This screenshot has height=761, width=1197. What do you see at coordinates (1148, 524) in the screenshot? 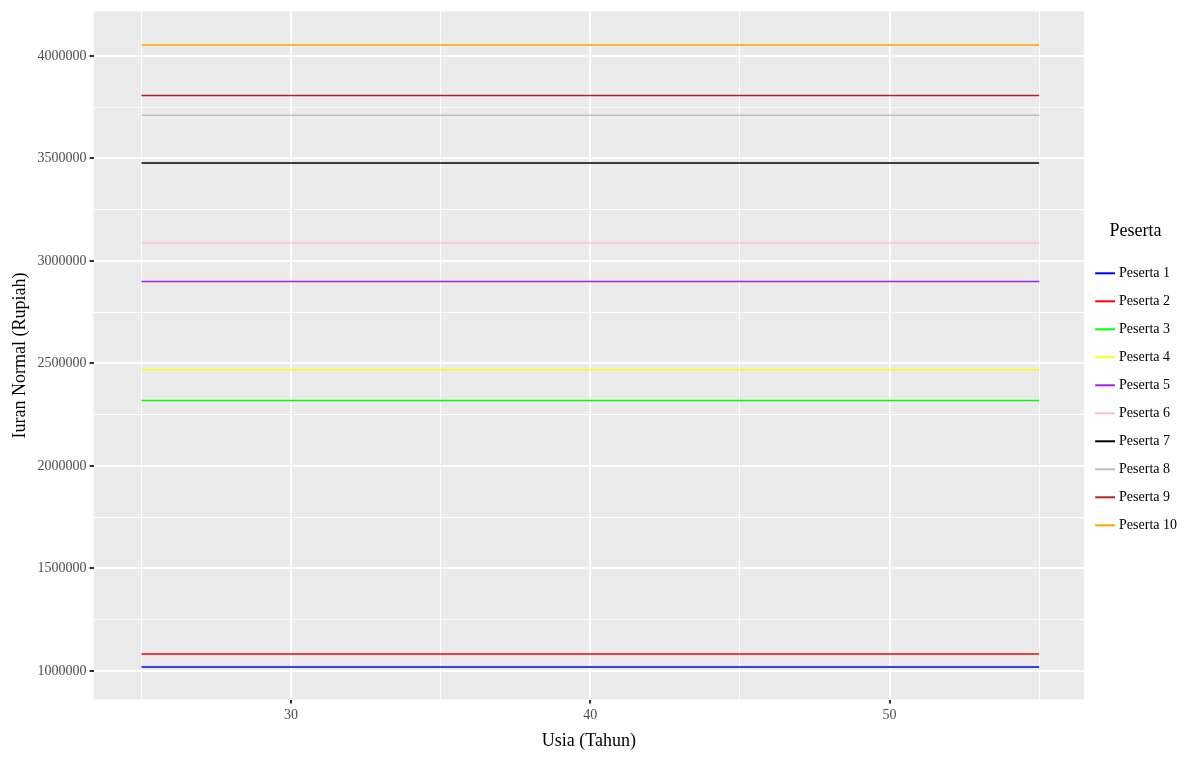
I see `legend-label: Peserta 10` at bounding box center [1148, 524].